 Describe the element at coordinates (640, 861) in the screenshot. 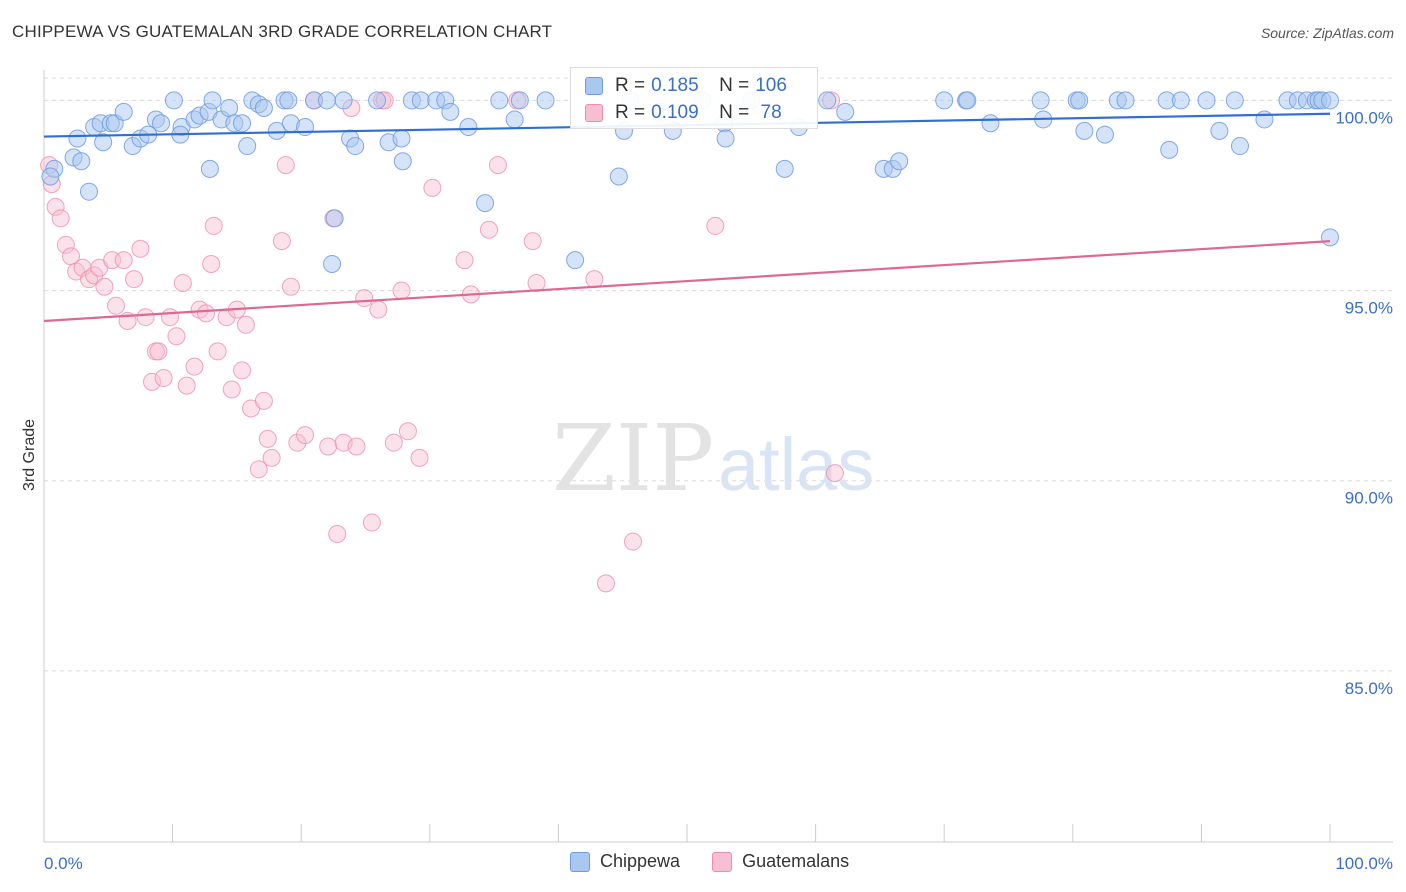

I see `legend-label-chippewa: Chippewa` at that location.